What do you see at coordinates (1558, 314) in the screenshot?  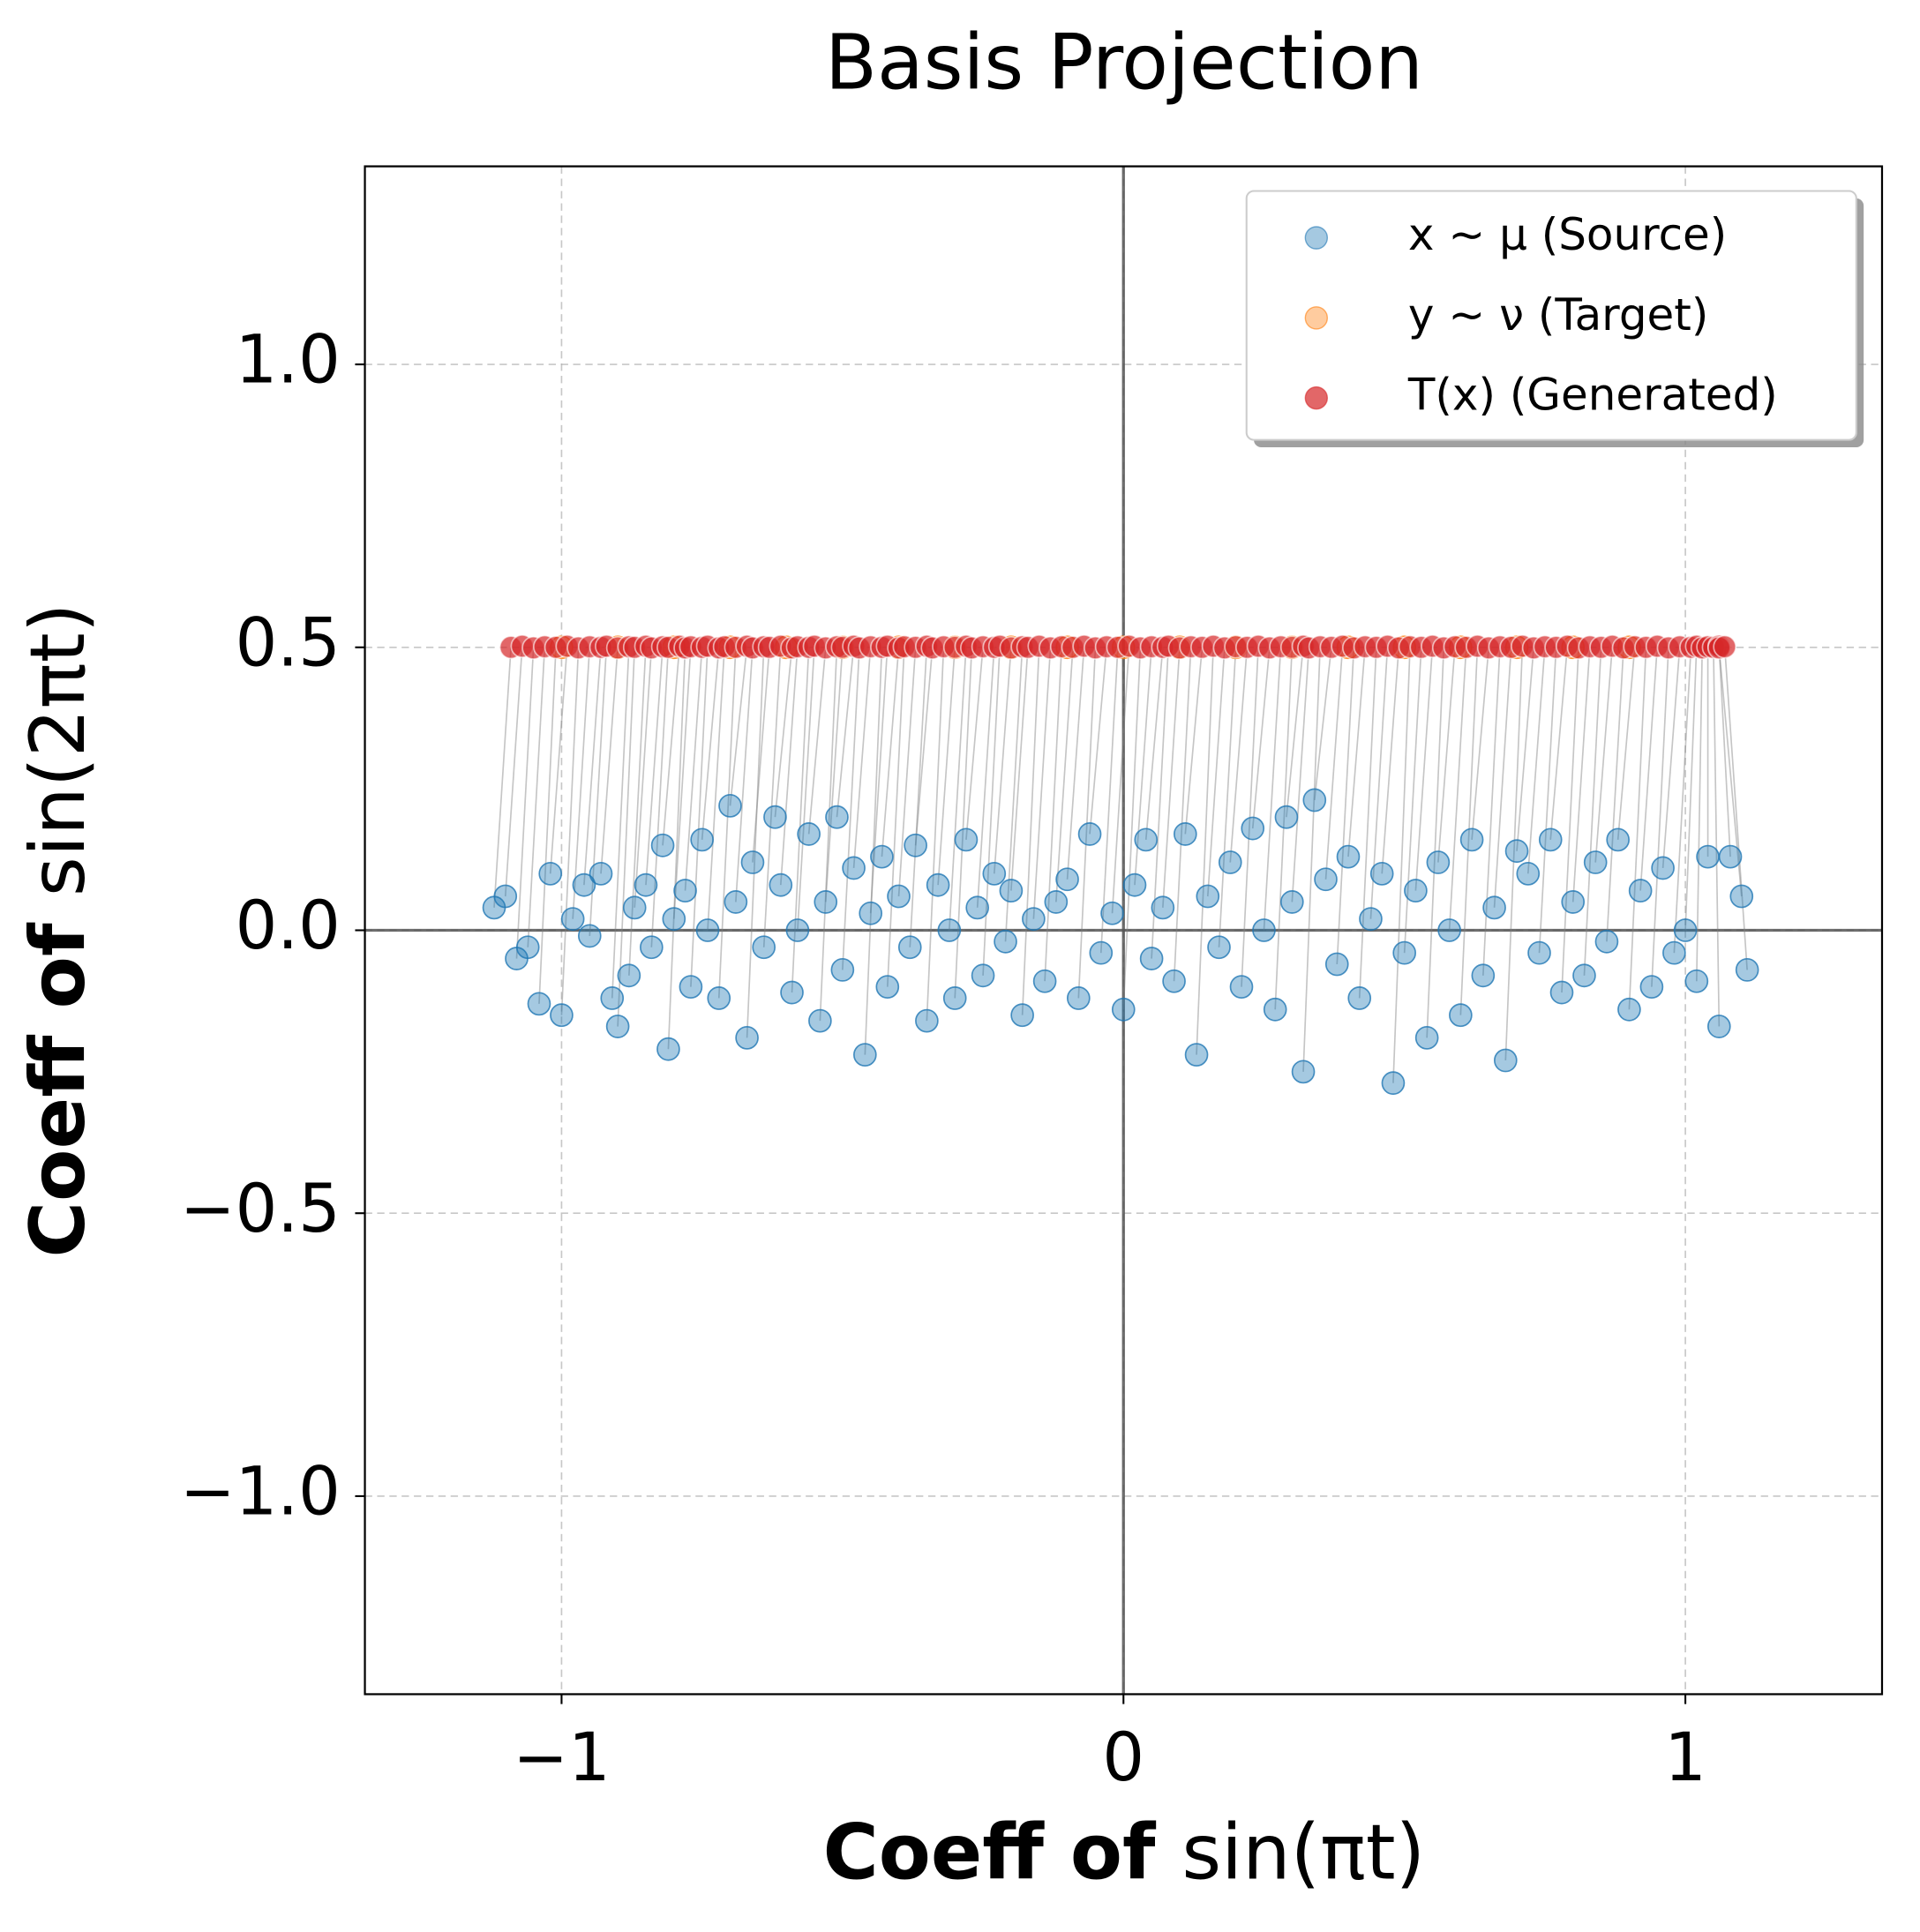 I see `legend-label: y ∼ ν (Target)` at bounding box center [1558, 314].